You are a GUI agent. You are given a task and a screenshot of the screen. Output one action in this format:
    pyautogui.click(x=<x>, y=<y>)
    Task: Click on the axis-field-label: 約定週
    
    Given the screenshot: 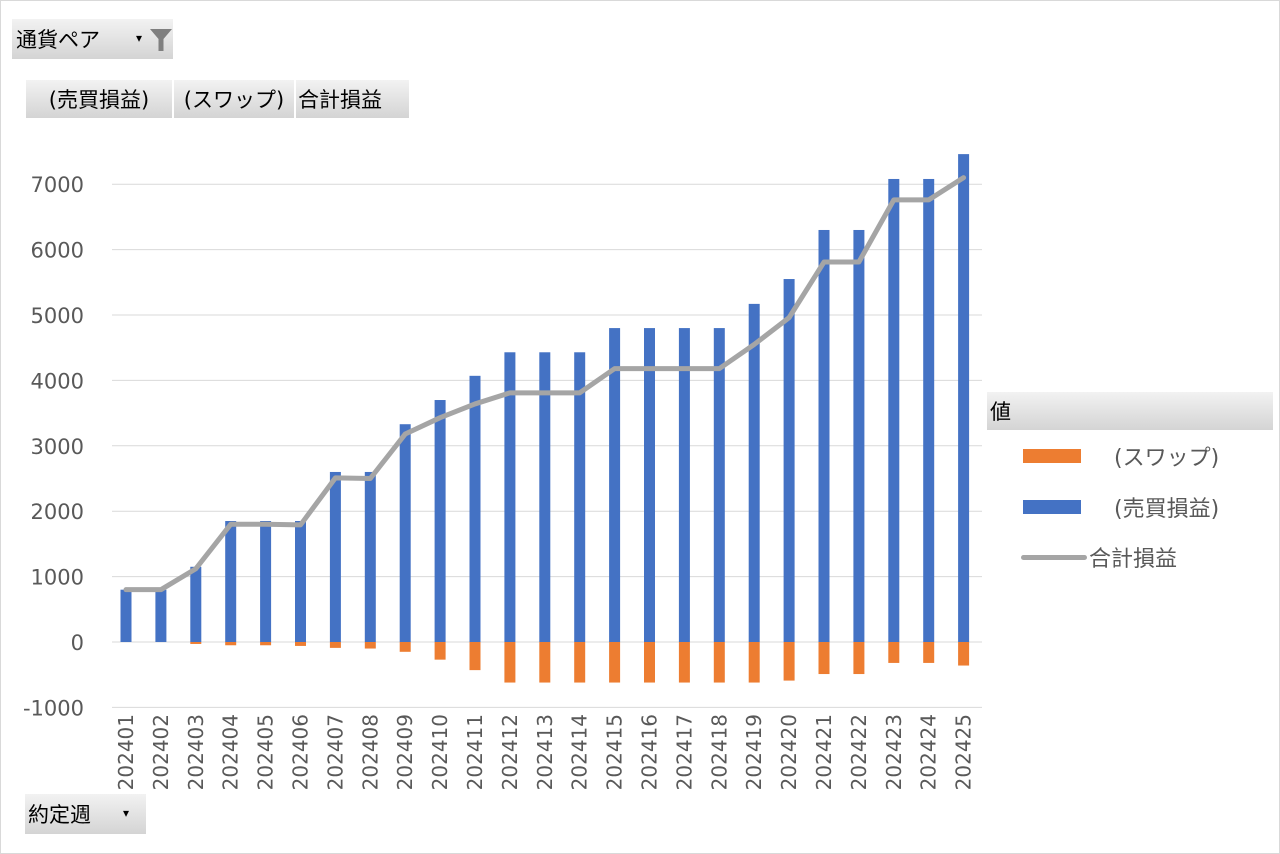 What is the action you would take?
    pyautogui.click(x=59, y=815)
    